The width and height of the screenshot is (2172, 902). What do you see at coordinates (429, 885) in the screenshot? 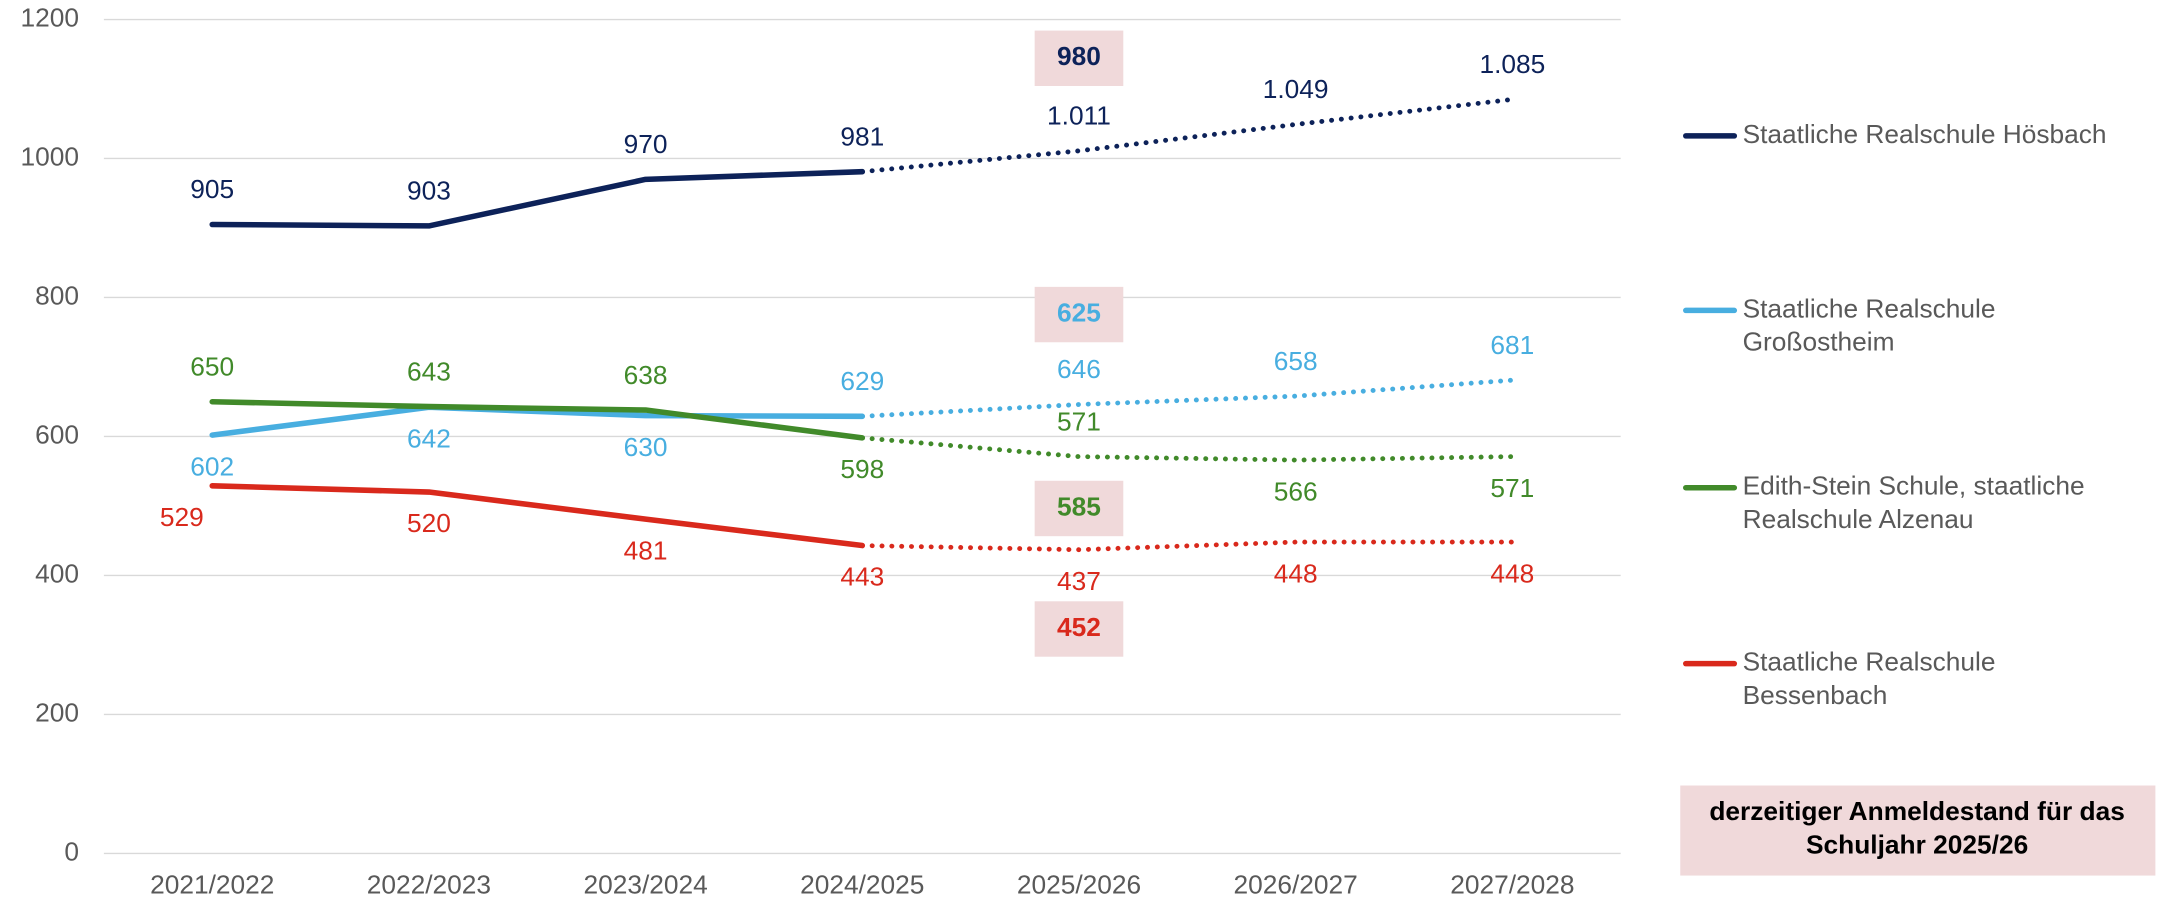
I see `x-tick-label: 2022/2023` at bounding box center [429, 885].